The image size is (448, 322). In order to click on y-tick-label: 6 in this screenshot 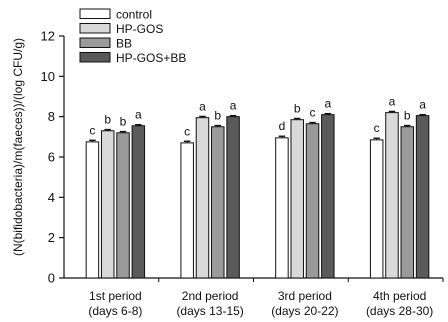, I will do `click(51, 157)`.